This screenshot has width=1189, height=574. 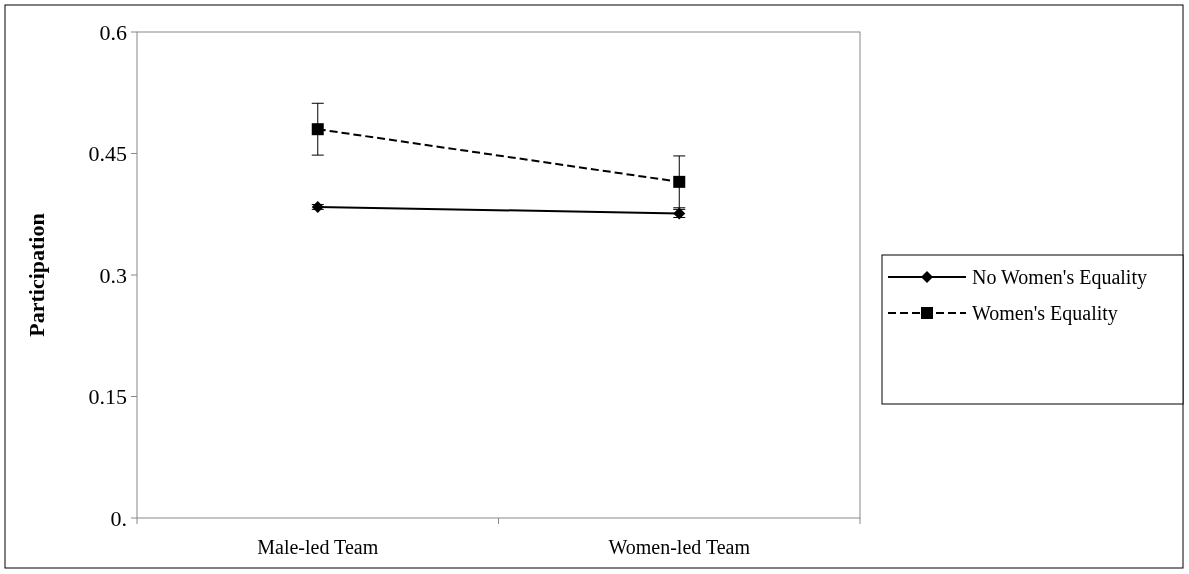 What do you see at coordinates (107, 397) in the screenshot?
I see `y-tick-label: 0.15` at bounding box center [107, 397].